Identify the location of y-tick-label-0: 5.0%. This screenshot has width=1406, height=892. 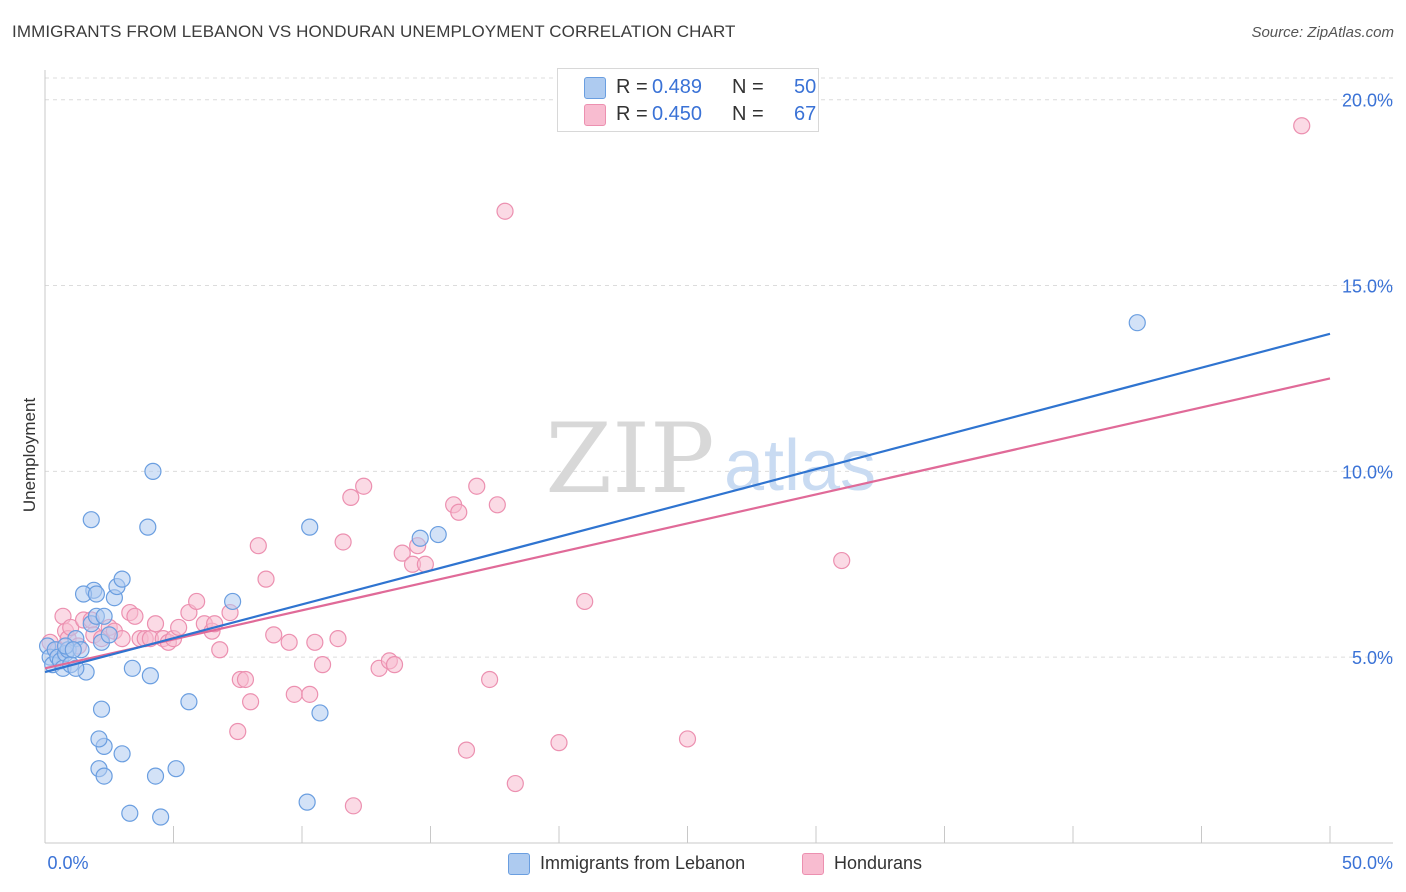
(1372, 658).